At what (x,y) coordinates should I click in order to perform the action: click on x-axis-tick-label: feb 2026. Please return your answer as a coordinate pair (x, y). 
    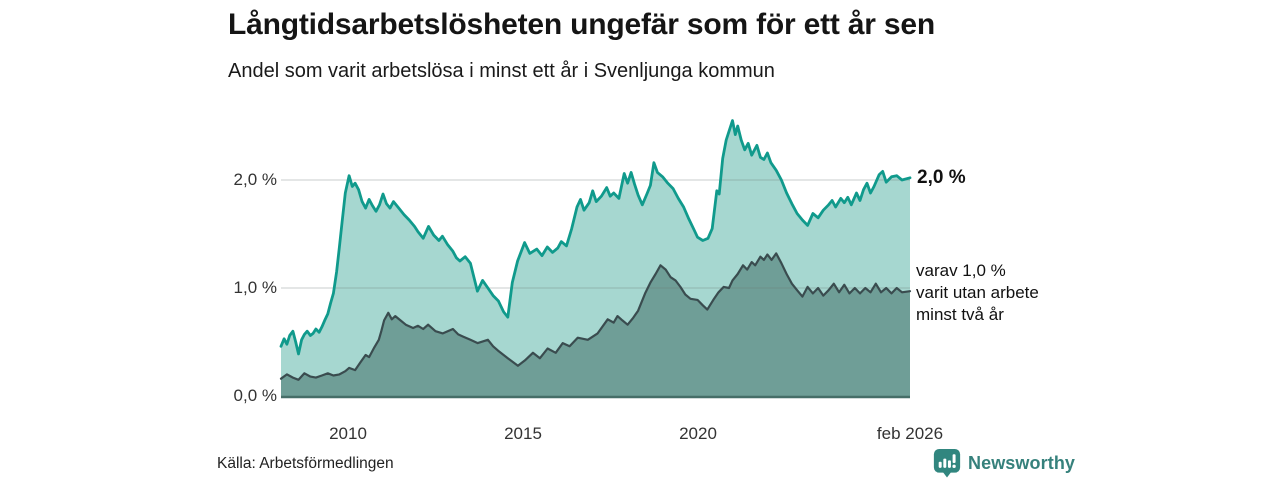
    Looking at the image, I should click on (910, 433).